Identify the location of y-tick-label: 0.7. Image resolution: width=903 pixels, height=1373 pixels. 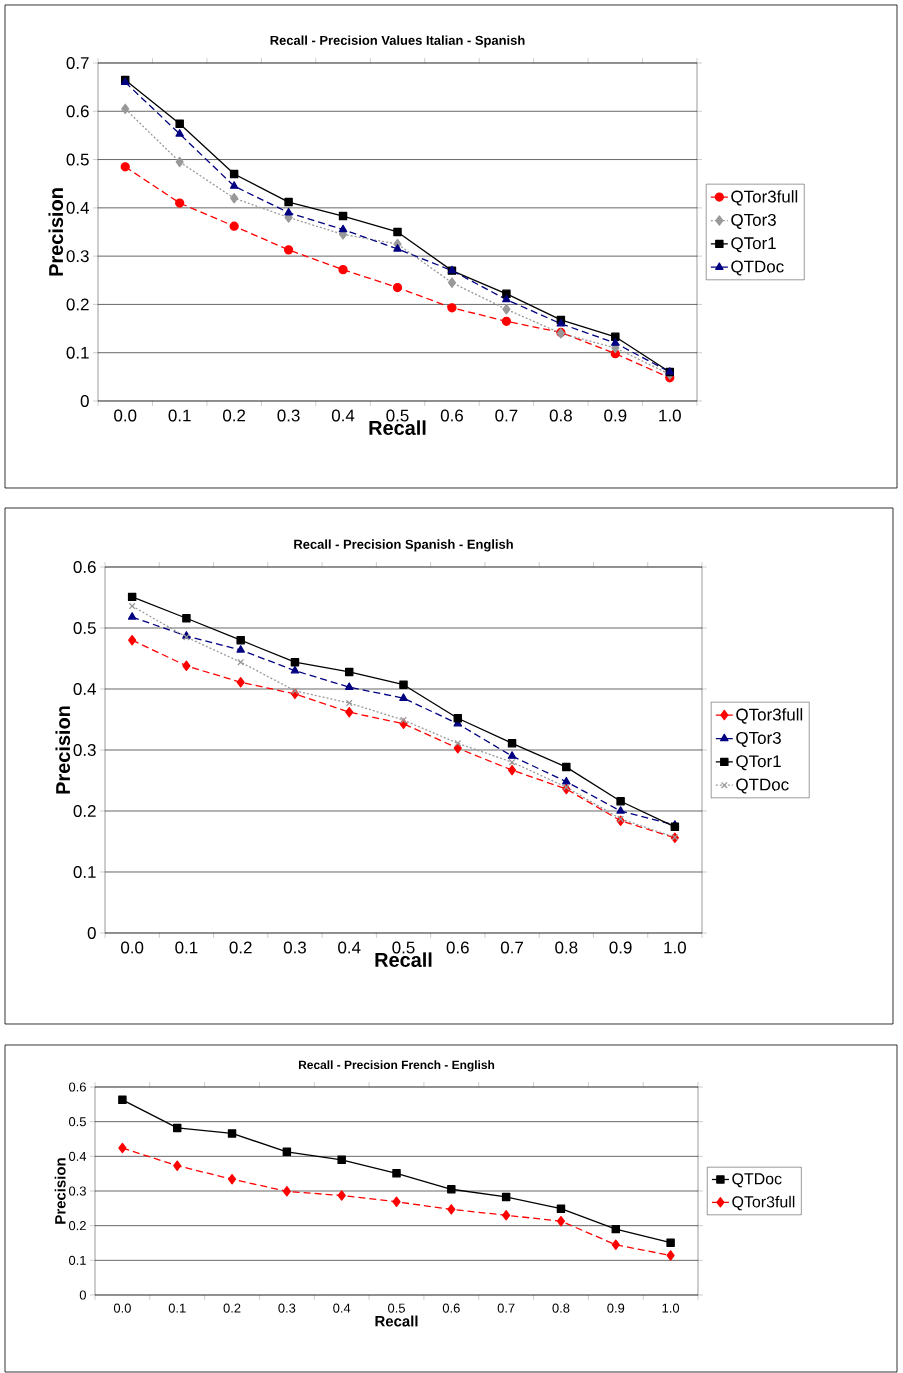
(77, 62).